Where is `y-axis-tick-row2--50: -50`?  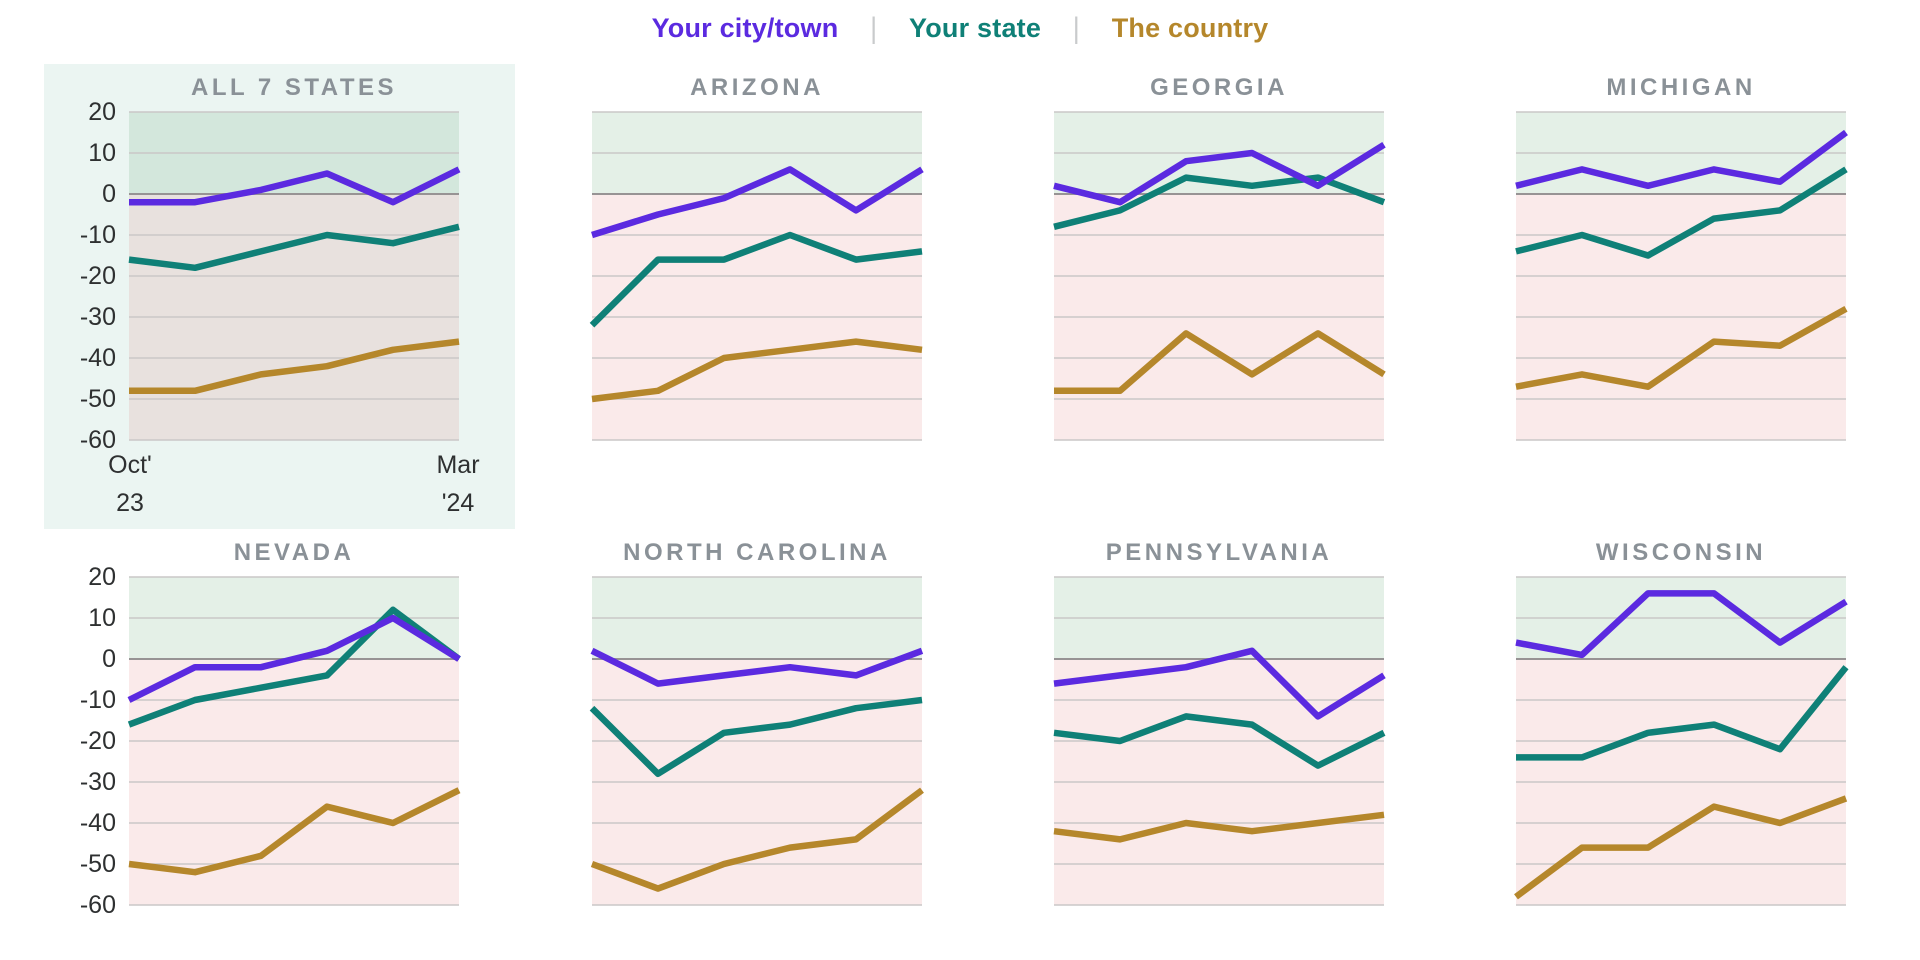 y-axis-tick-row2--50: -50 is located at coordinates (97, 864).